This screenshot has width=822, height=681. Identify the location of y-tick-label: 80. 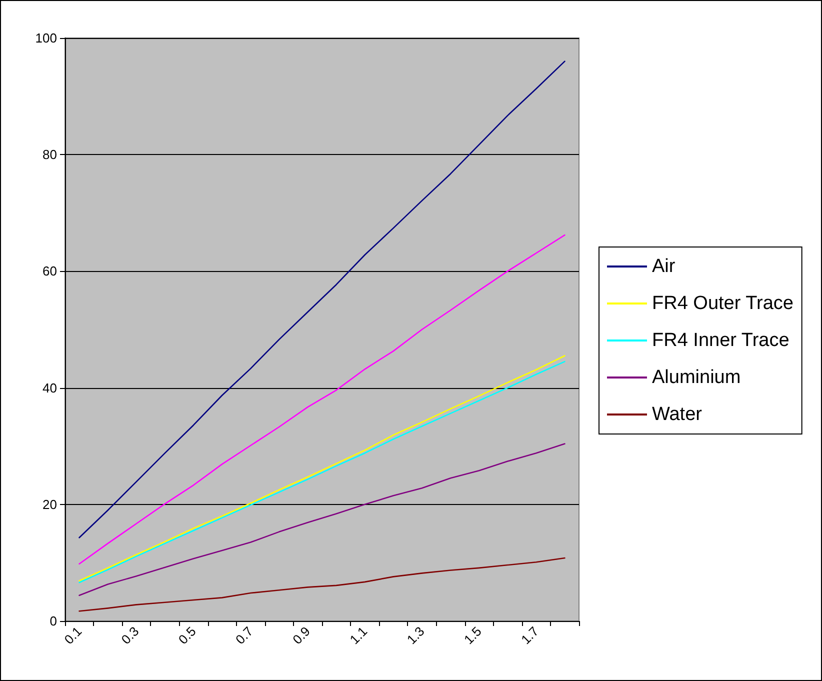
(49, 154).